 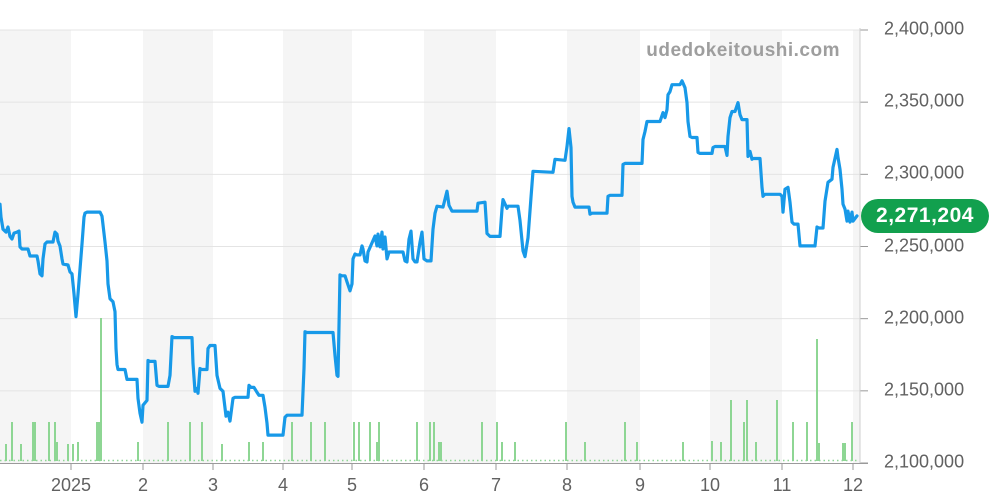 I want to click on x-axis-label: 5, so click(x=352, y=485).